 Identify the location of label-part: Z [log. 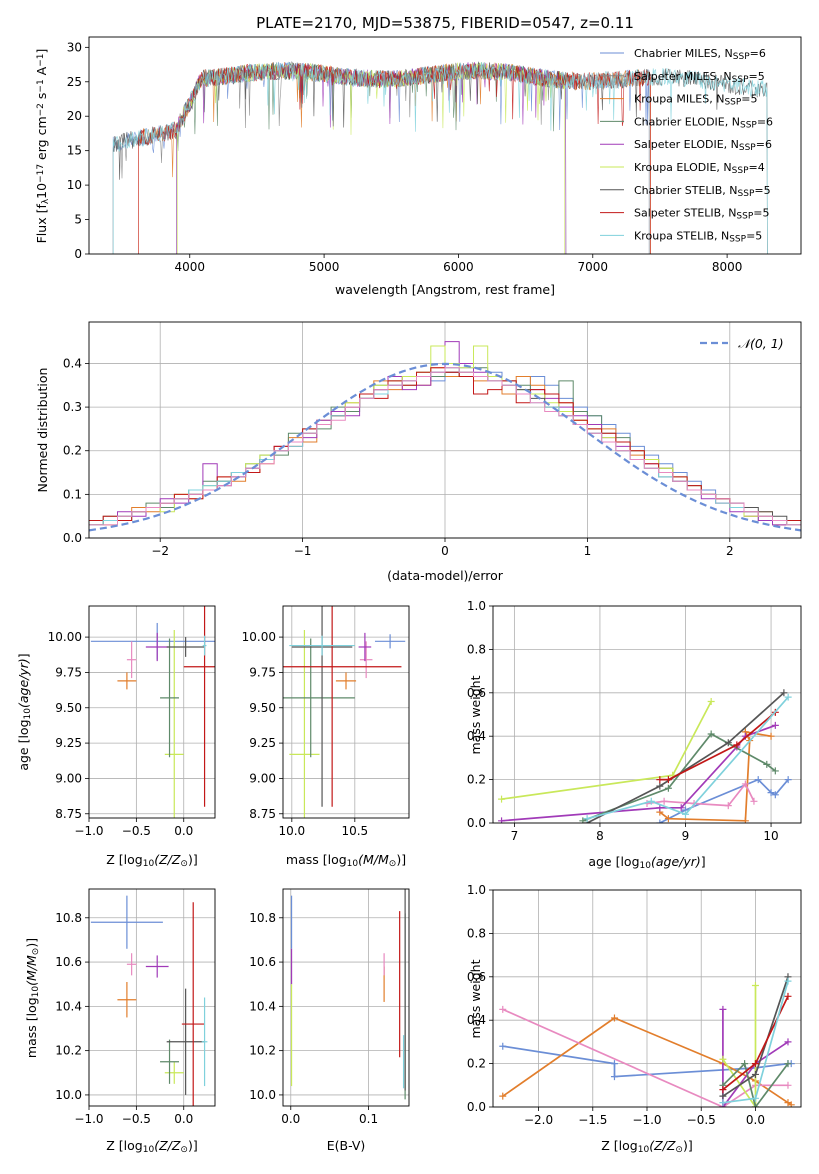
(124, 1145).